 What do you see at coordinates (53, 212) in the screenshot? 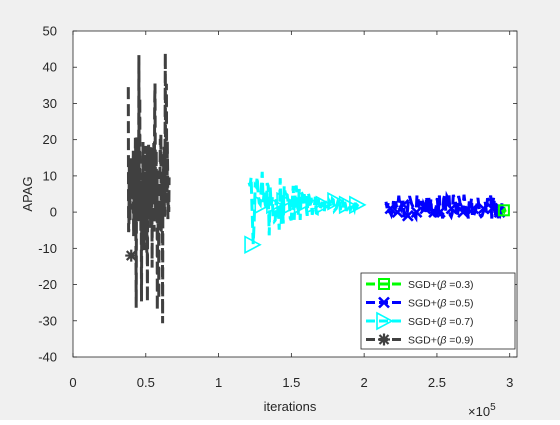
I see `y-tick-label: 0` at bounding box center [53, 212].